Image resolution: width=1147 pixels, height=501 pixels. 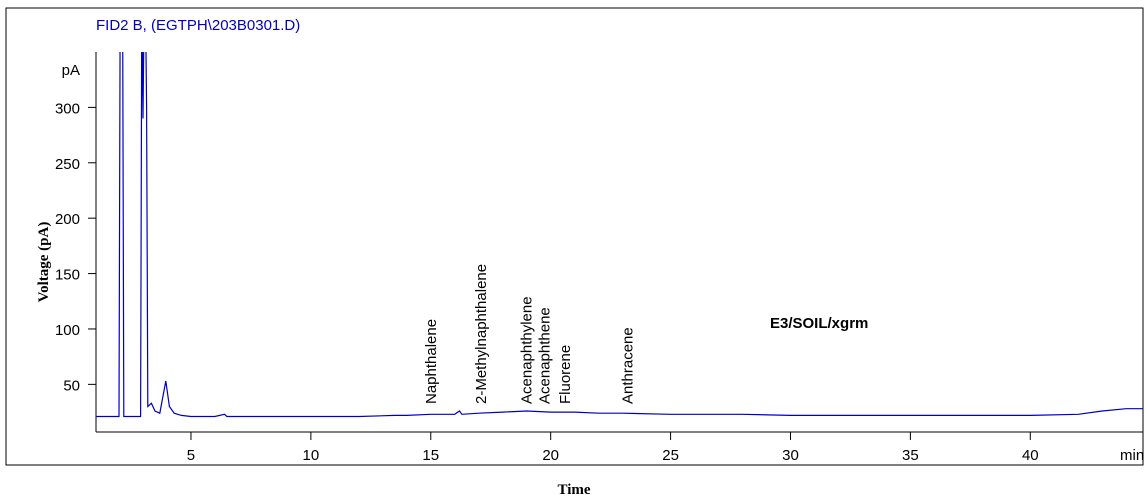 I want to click on x-tick-label: 35, so click(x=910, y=455).